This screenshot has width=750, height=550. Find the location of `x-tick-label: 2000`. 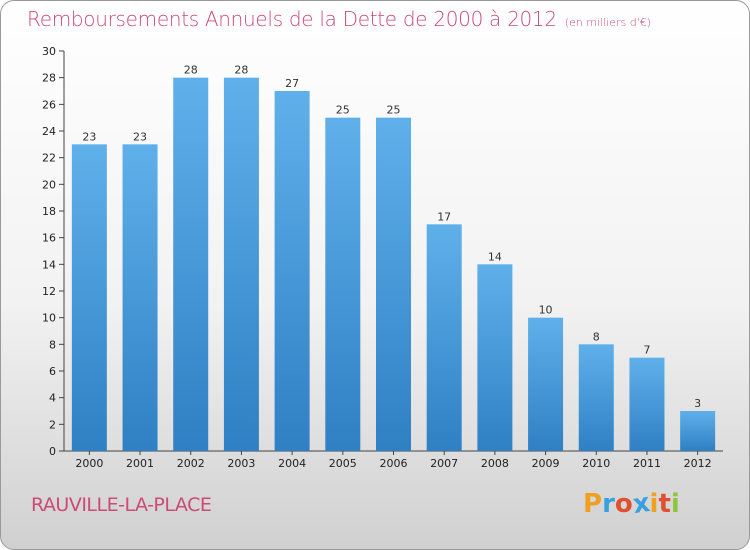

x-tick-label: 2000 is located at coordinates (89, 463).